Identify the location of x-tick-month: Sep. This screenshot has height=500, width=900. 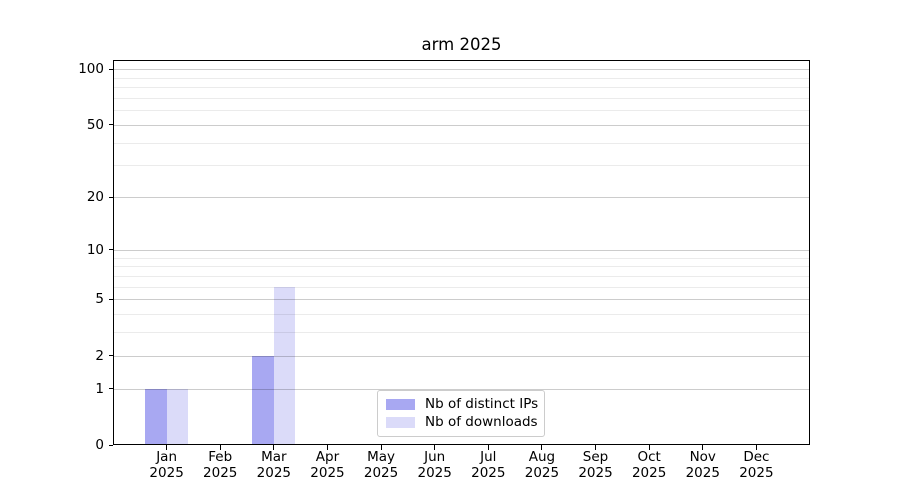
(595, 457).